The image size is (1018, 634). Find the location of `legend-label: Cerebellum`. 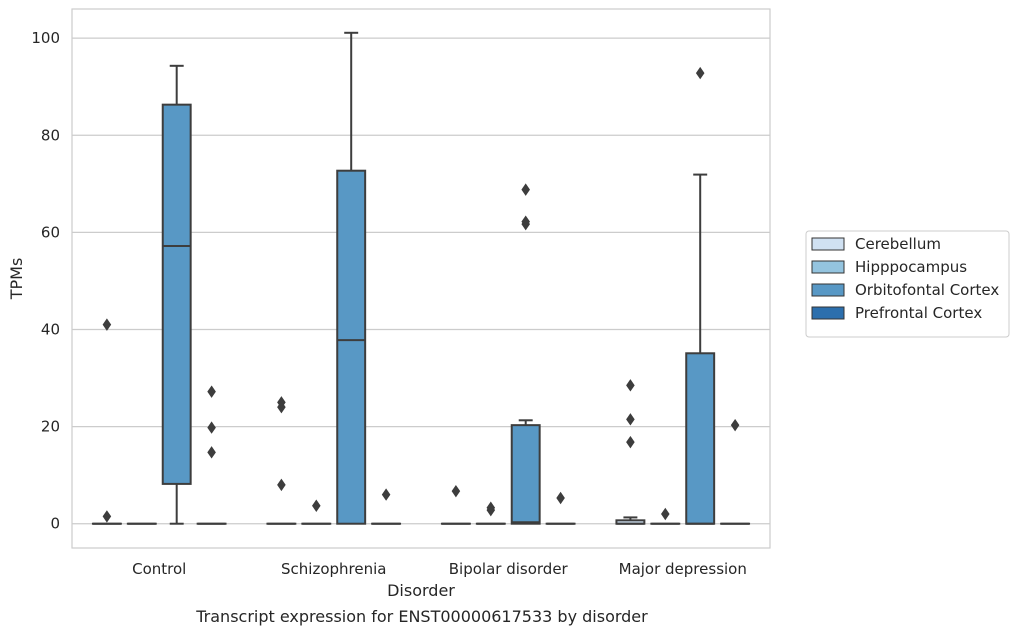

legend-label: Cerebellum is located at coordinates (898, 244).